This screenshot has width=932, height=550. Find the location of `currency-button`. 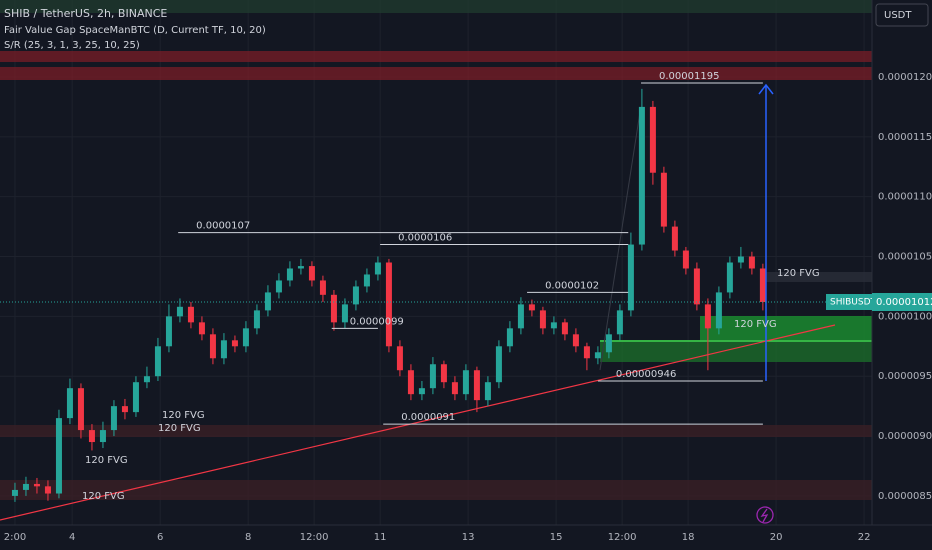

currency-button is located at coordinates (902, 15).